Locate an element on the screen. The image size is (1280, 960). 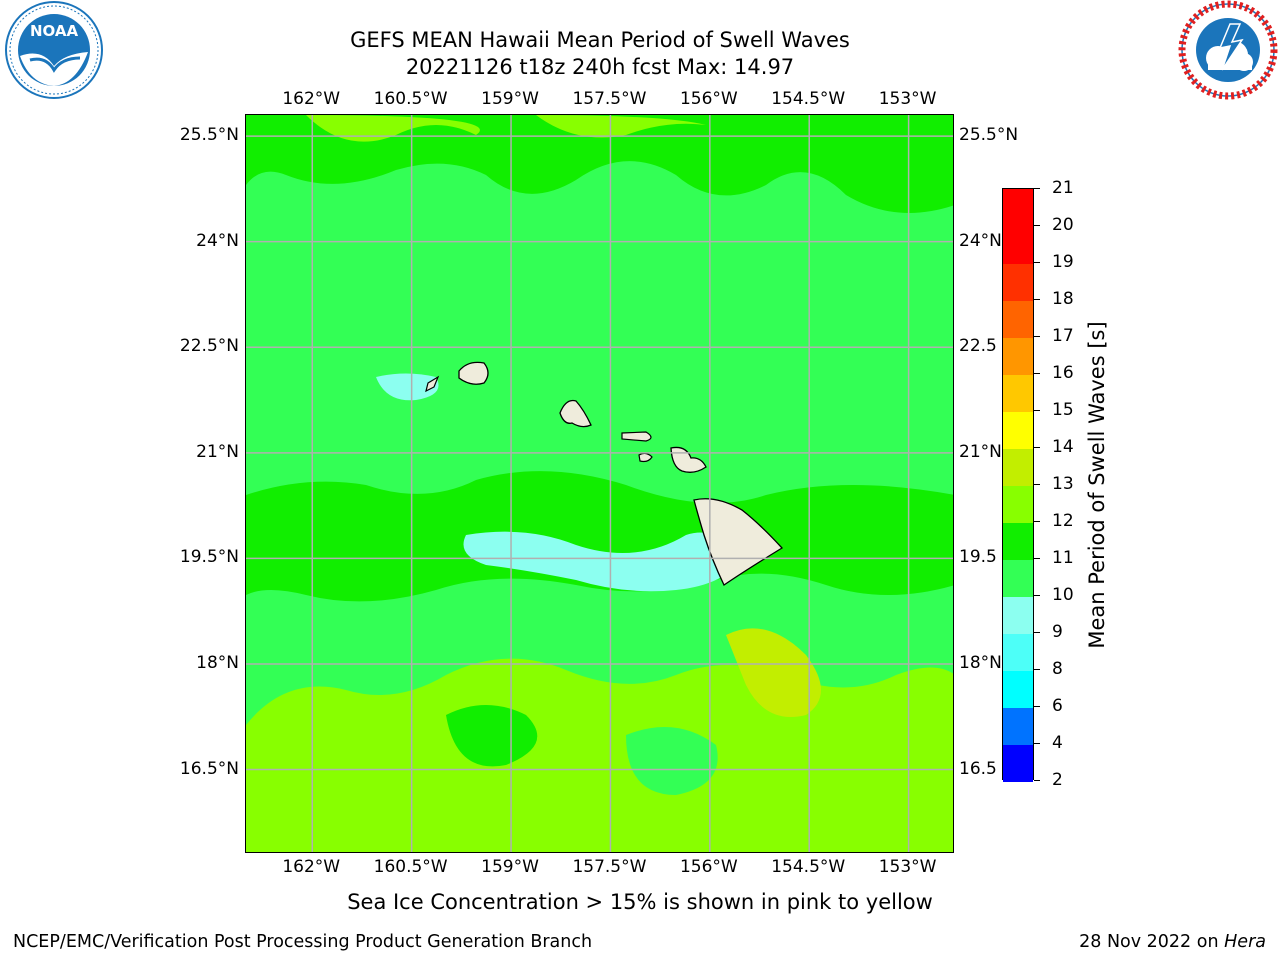
svg-text: NOAA is located at coordinates (54, 31).